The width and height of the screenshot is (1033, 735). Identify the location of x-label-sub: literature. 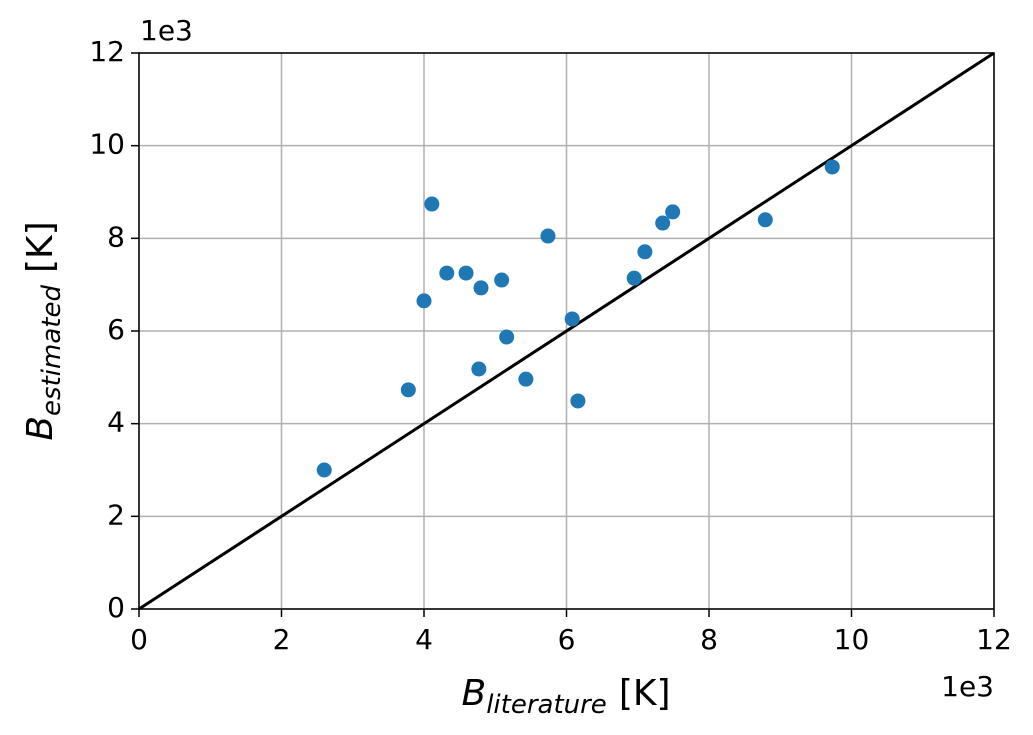
(546, 705).